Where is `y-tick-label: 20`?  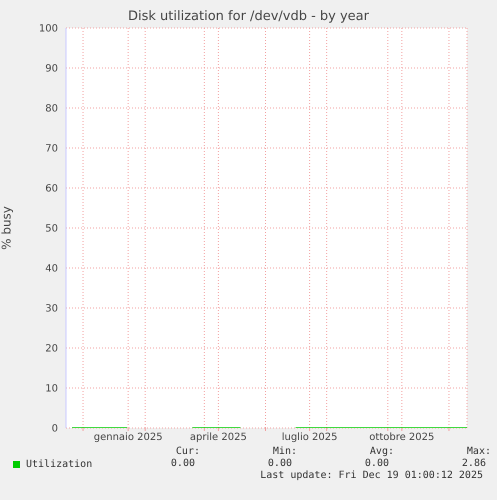
y-tick-label: 20 is located at coordinates (51, 349).